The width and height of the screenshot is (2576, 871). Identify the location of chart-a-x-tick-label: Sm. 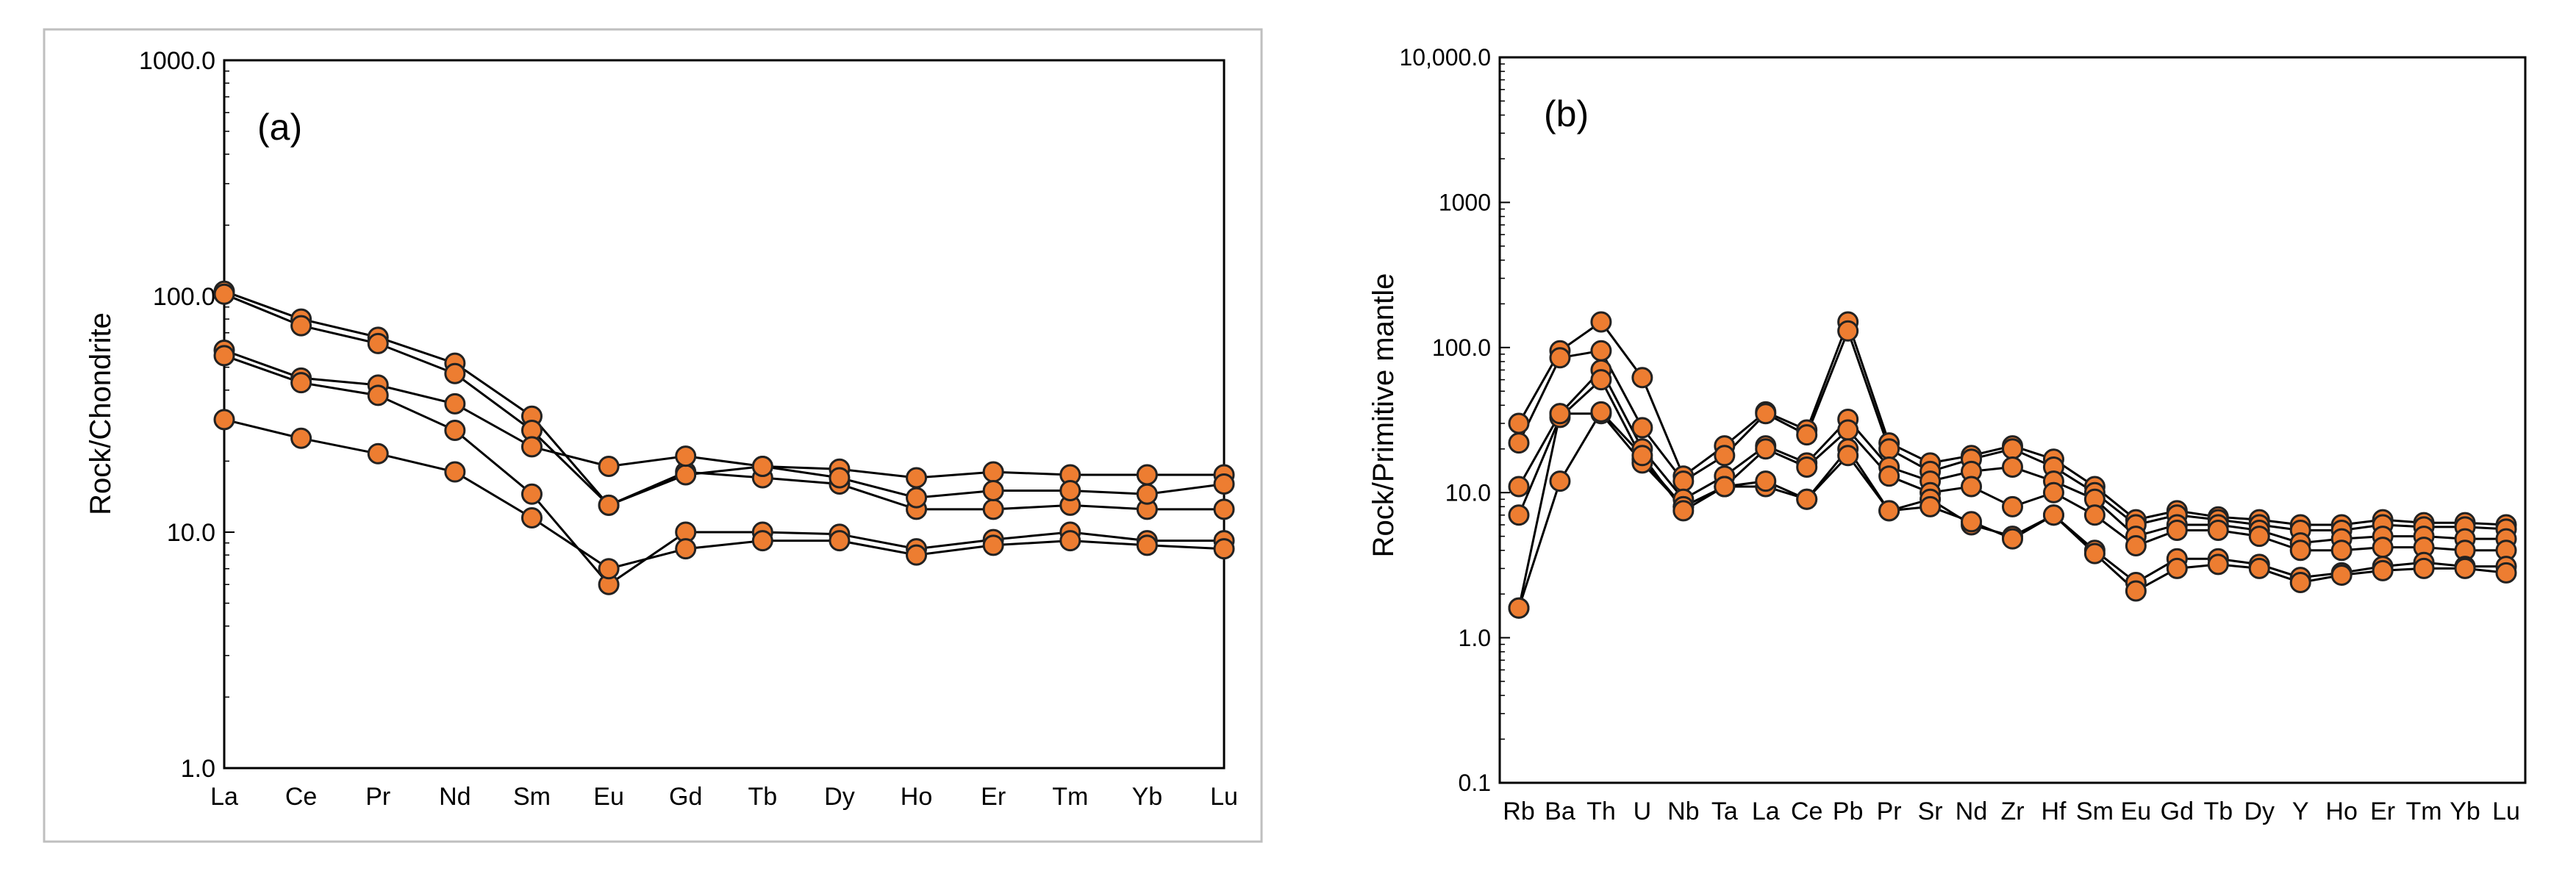
(532, 797).